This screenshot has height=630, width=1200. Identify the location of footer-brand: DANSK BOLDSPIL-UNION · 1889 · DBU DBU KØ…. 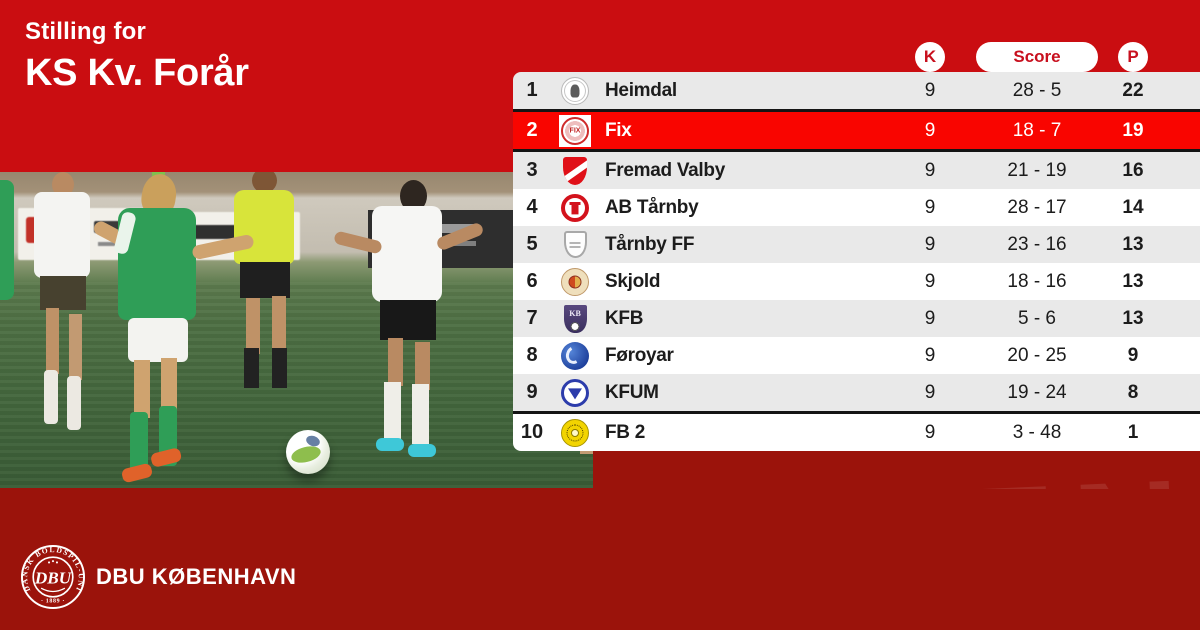
(158, 577).